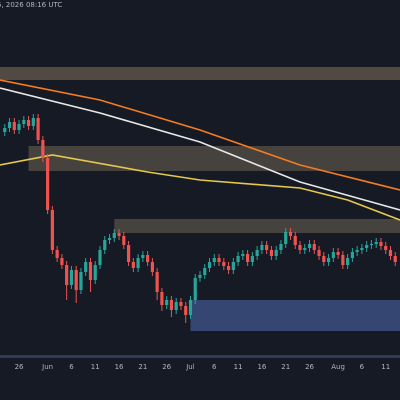  Describe the element at coordinates (47, 367) in the screenshot. I see `x-tick-label: Jun` at that location.